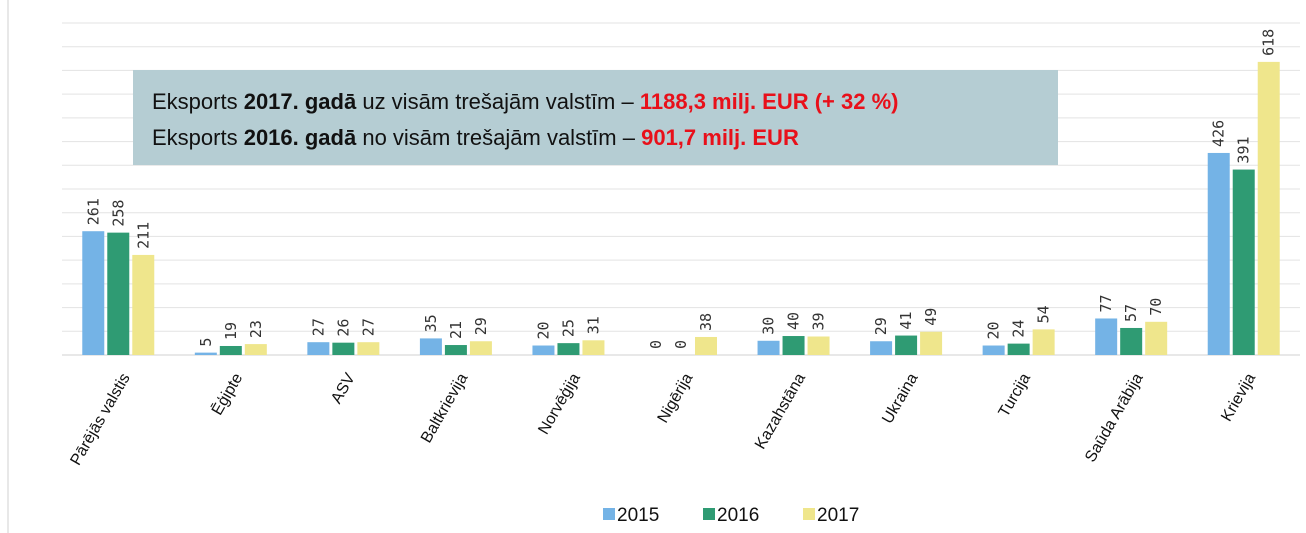  Describe the element at coordinates (300, 137) in the screenshot. I see `annotation-segment: 2016. gadā` at that location.